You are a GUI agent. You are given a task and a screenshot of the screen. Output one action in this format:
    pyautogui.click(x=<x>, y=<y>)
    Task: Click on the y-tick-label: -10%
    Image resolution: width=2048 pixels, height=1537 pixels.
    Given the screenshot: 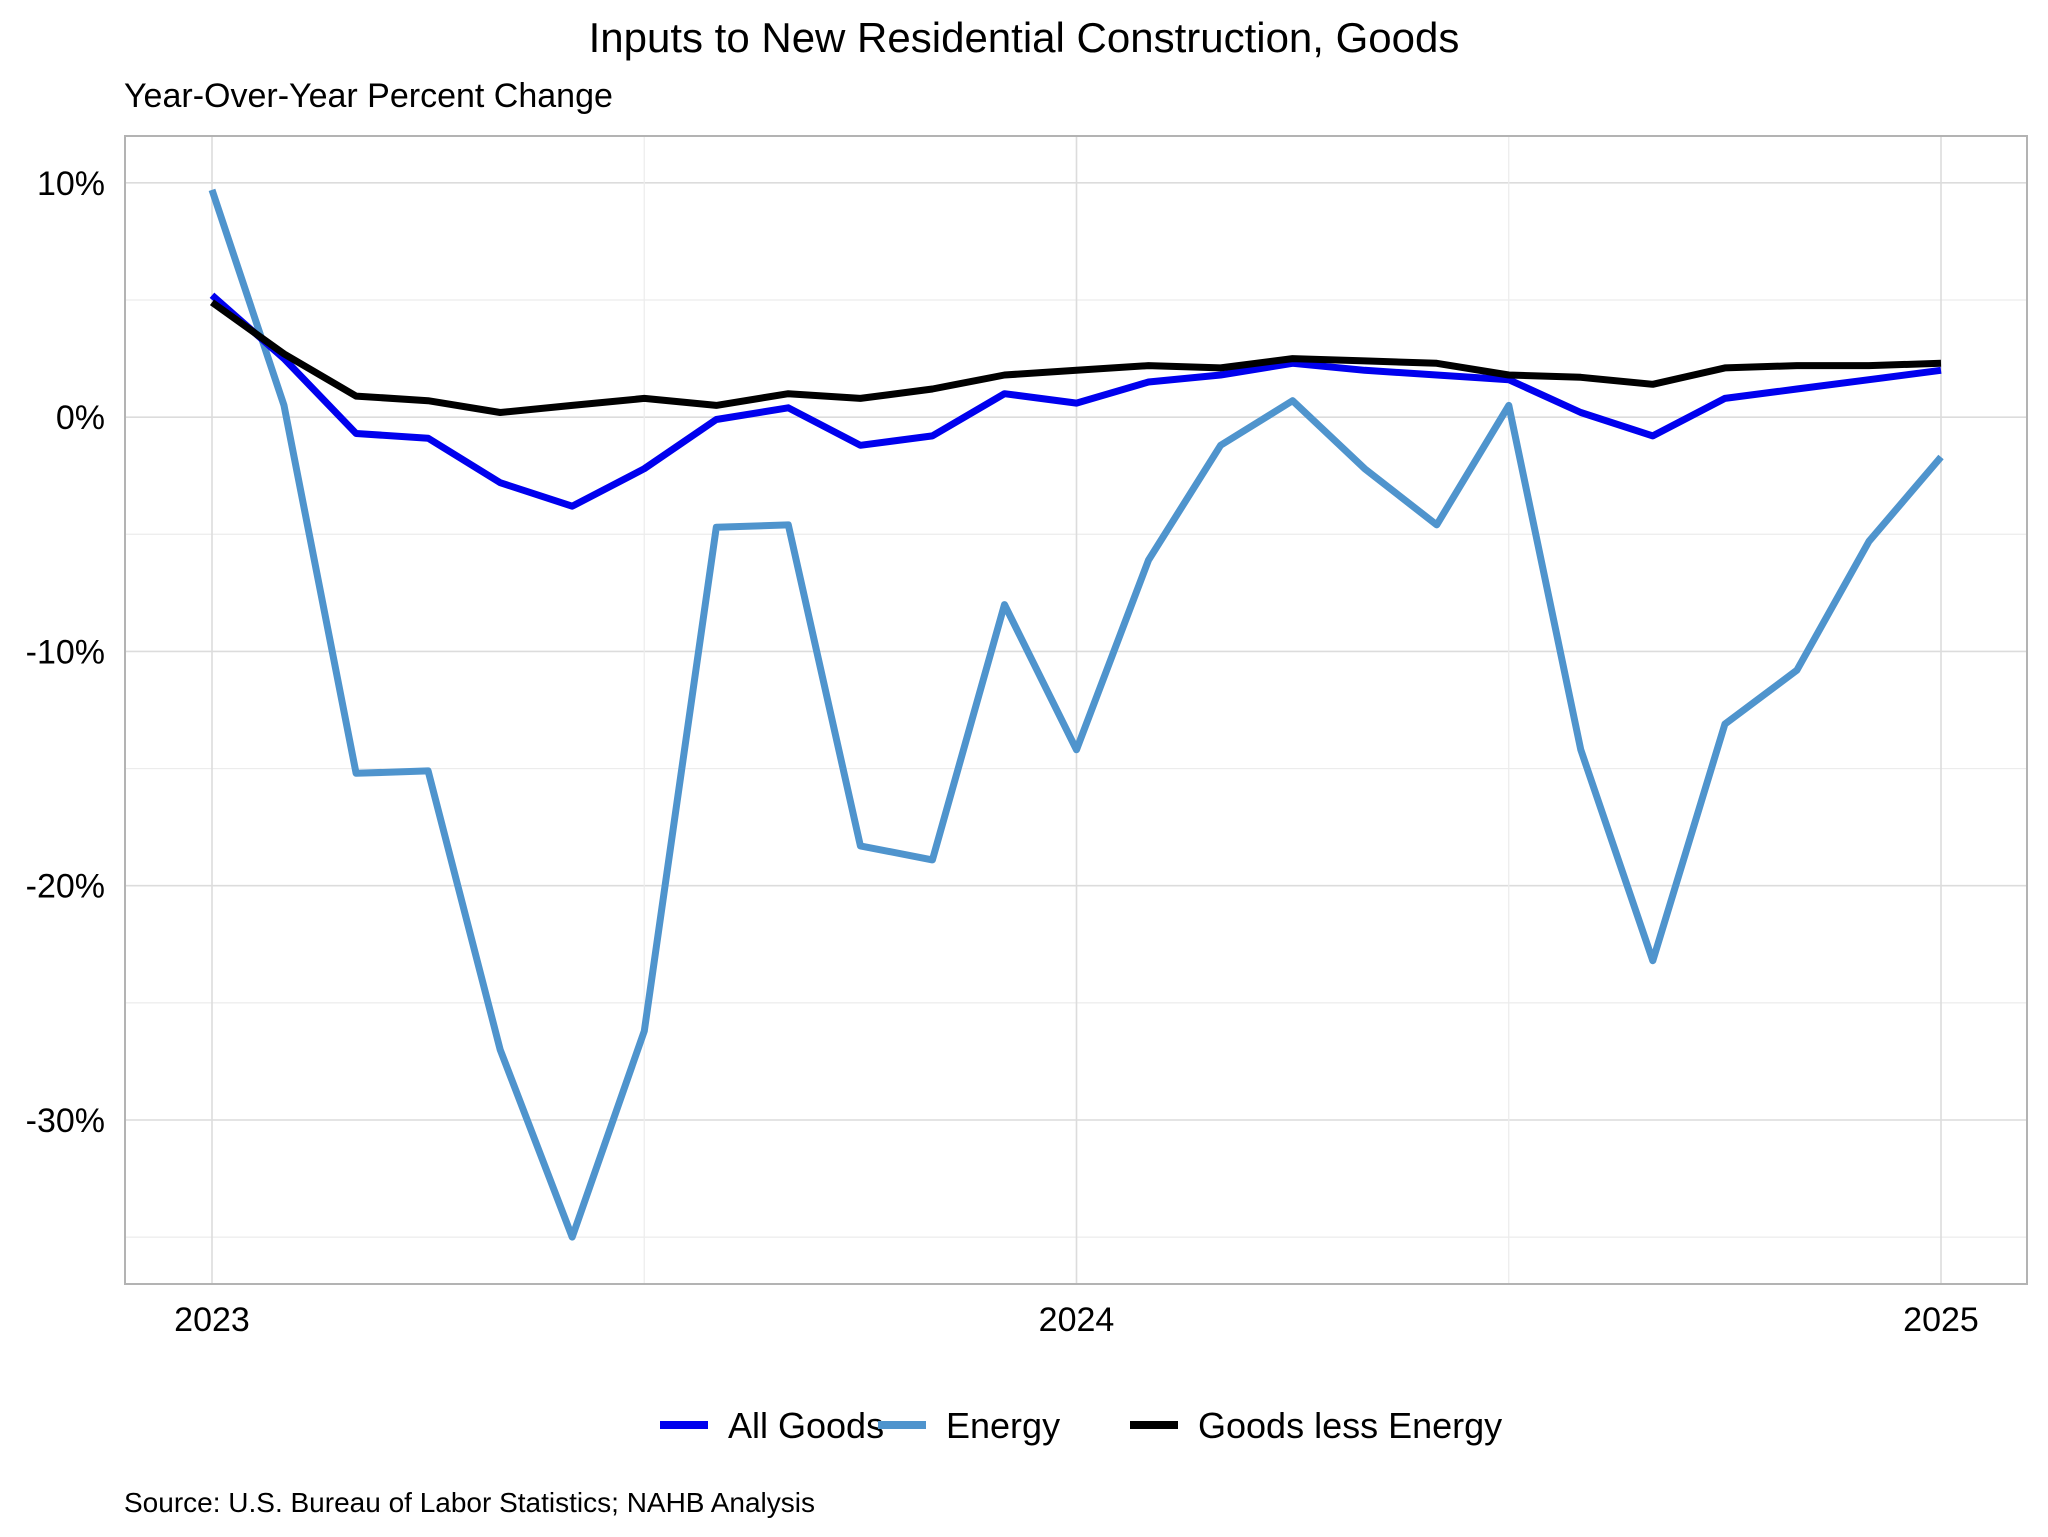 What is the action you would take?
    pyautogui.click(x=65, y=652)
    